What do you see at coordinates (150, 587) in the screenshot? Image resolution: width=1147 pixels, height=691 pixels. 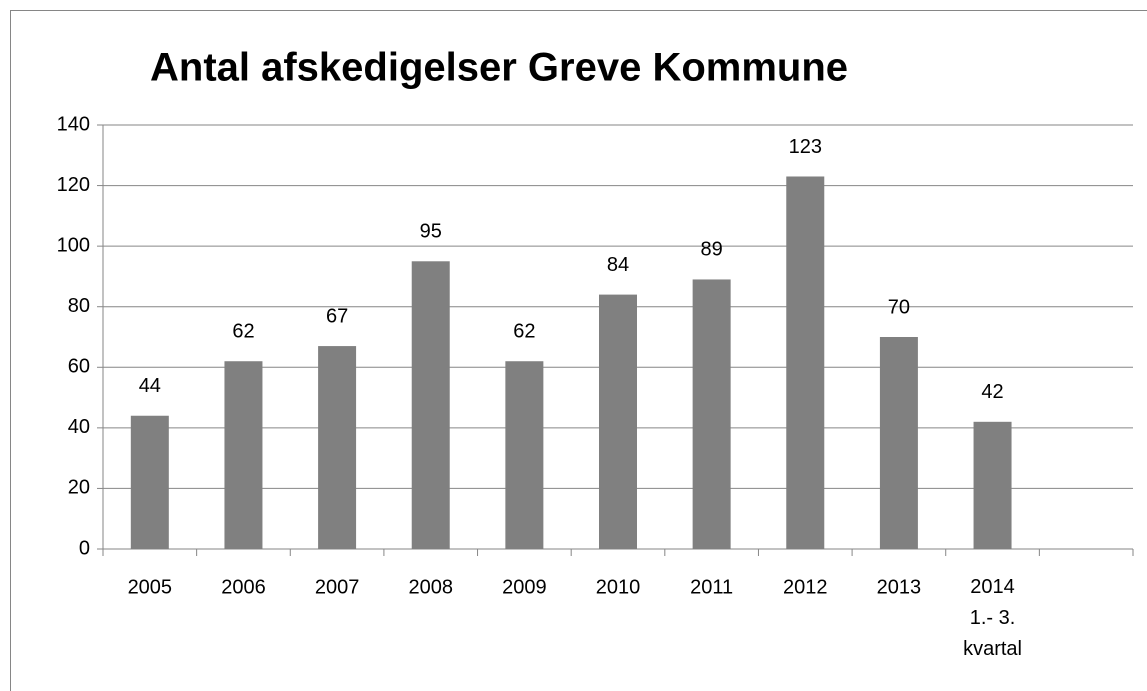 I see `x-tick-label: 2005` at bounding box center [150, 587].